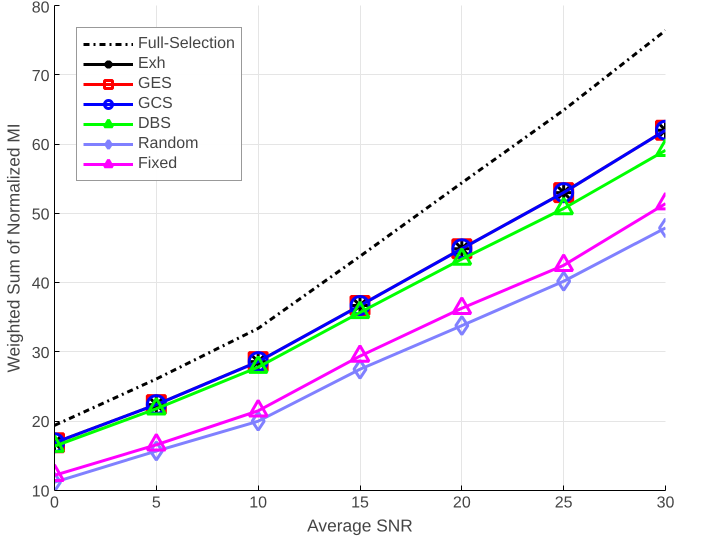 This screenshot has width=711, height=543. What do you see at coordinates (41, 76) in the screenshot?
I see `y-tick-label: 70` at bounding box center [41, 76].